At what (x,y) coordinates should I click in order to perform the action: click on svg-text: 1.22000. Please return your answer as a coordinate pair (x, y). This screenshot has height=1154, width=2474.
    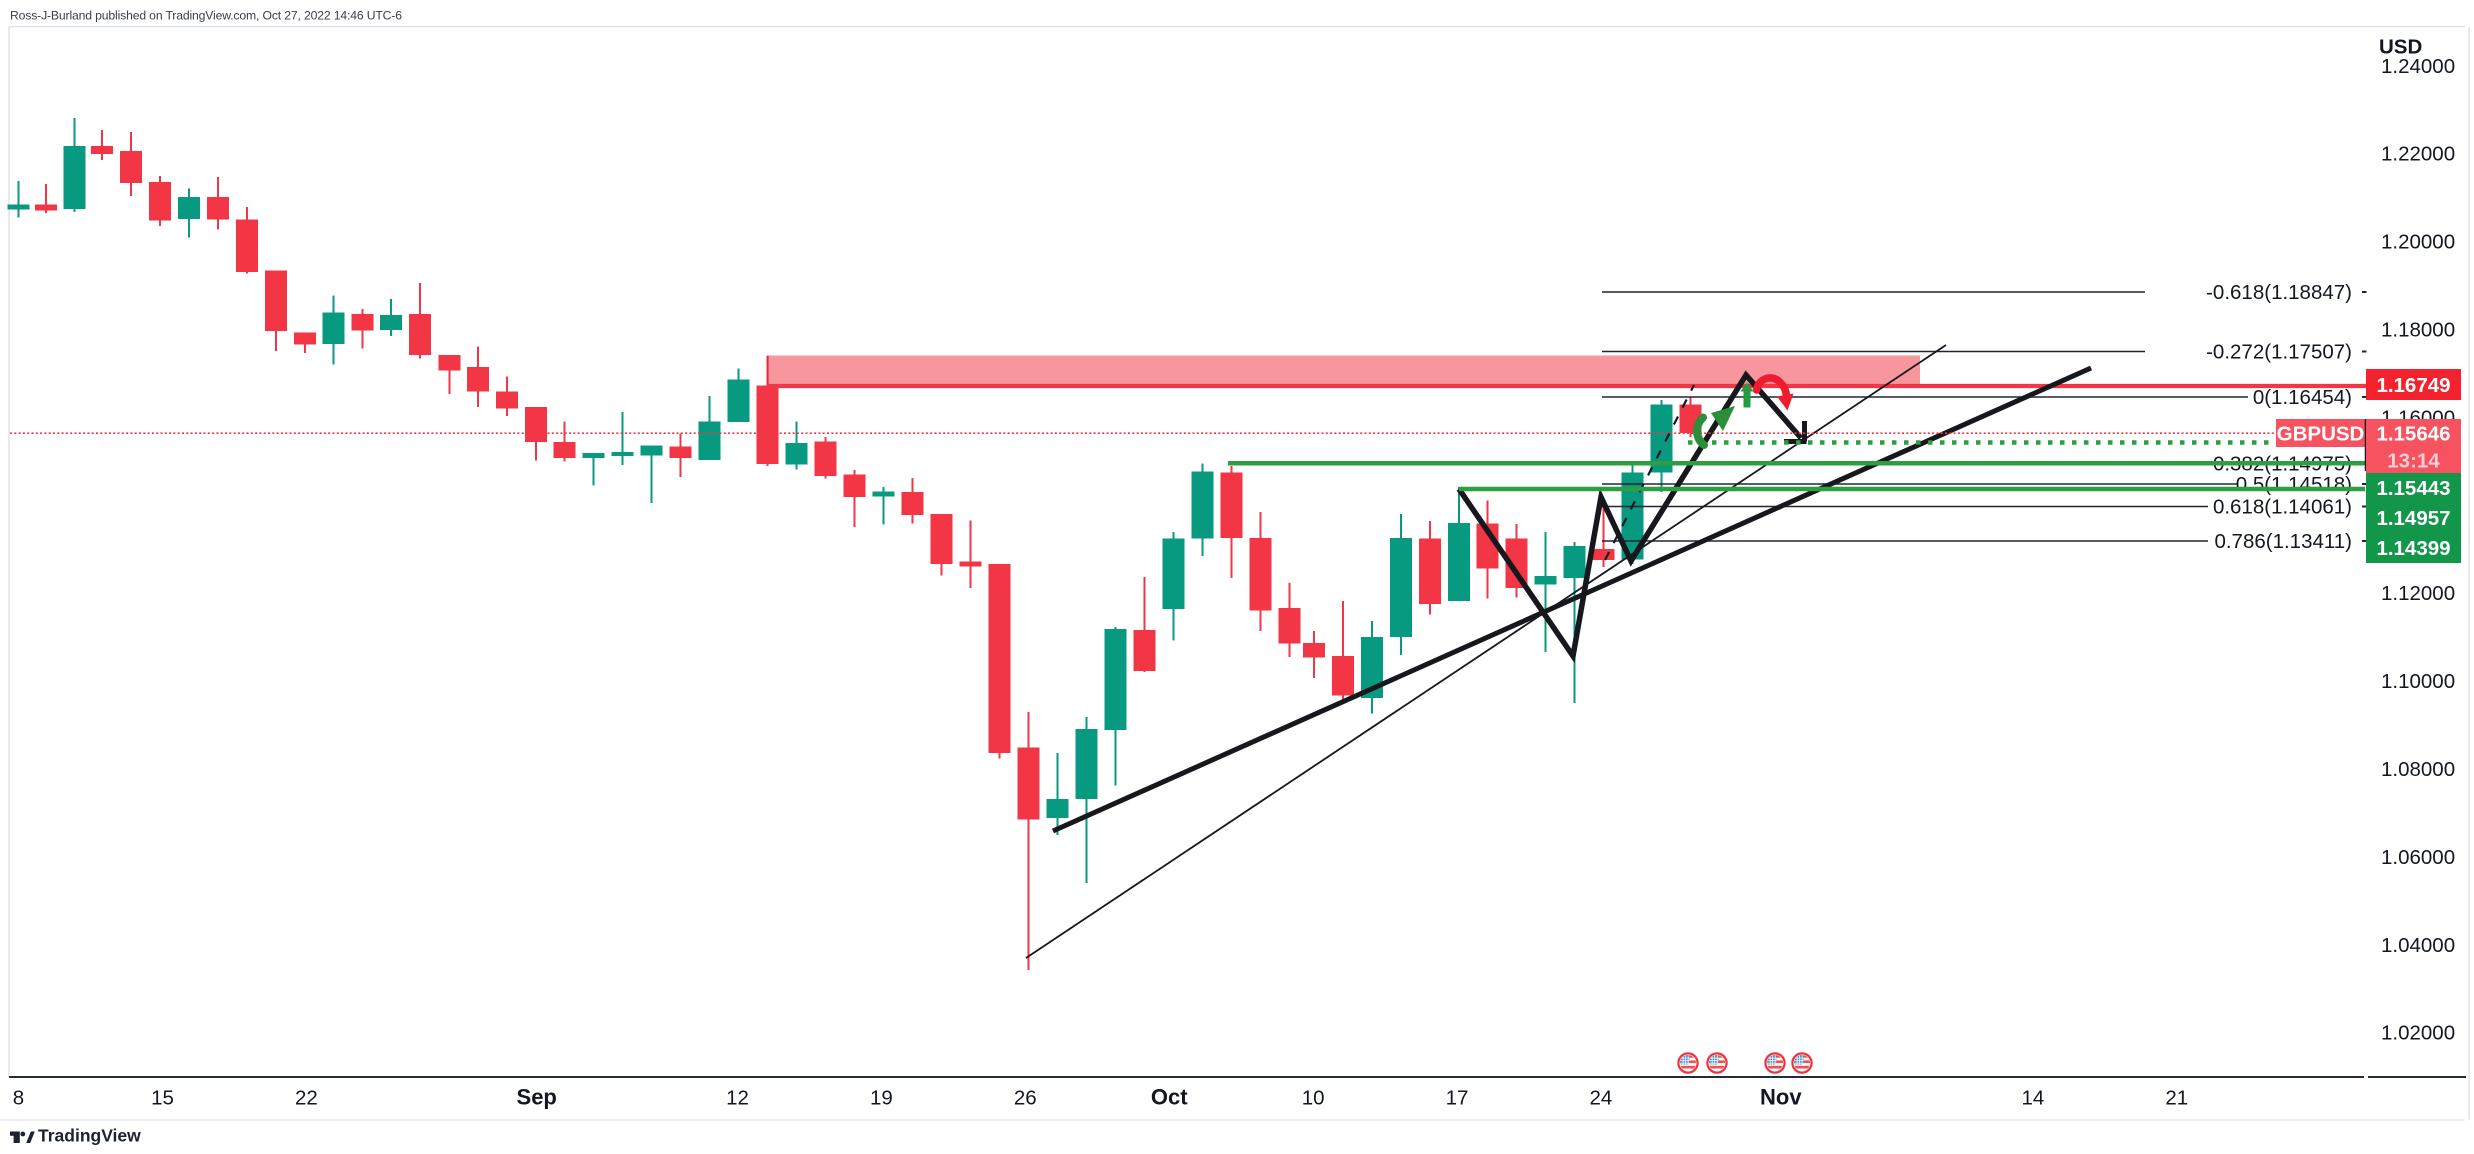
    Looking at the image, I should click on (2418, 154).